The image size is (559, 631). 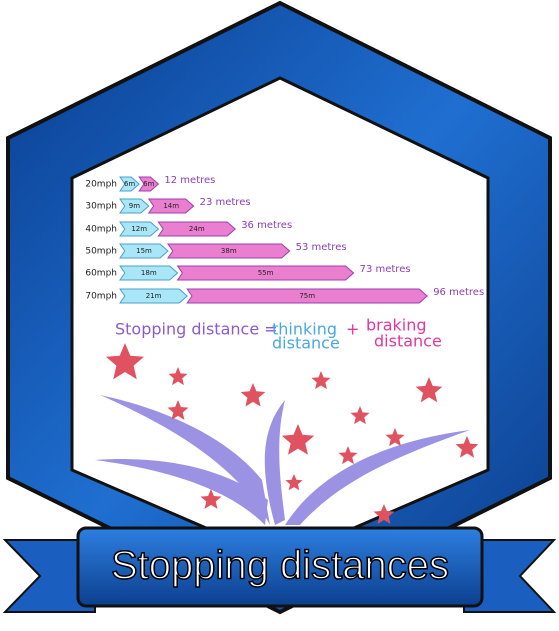 What do you see at coordinates (306, 343) in the screenshot?
I see `formula-thinking: distance` at bounding box center [306, 343].